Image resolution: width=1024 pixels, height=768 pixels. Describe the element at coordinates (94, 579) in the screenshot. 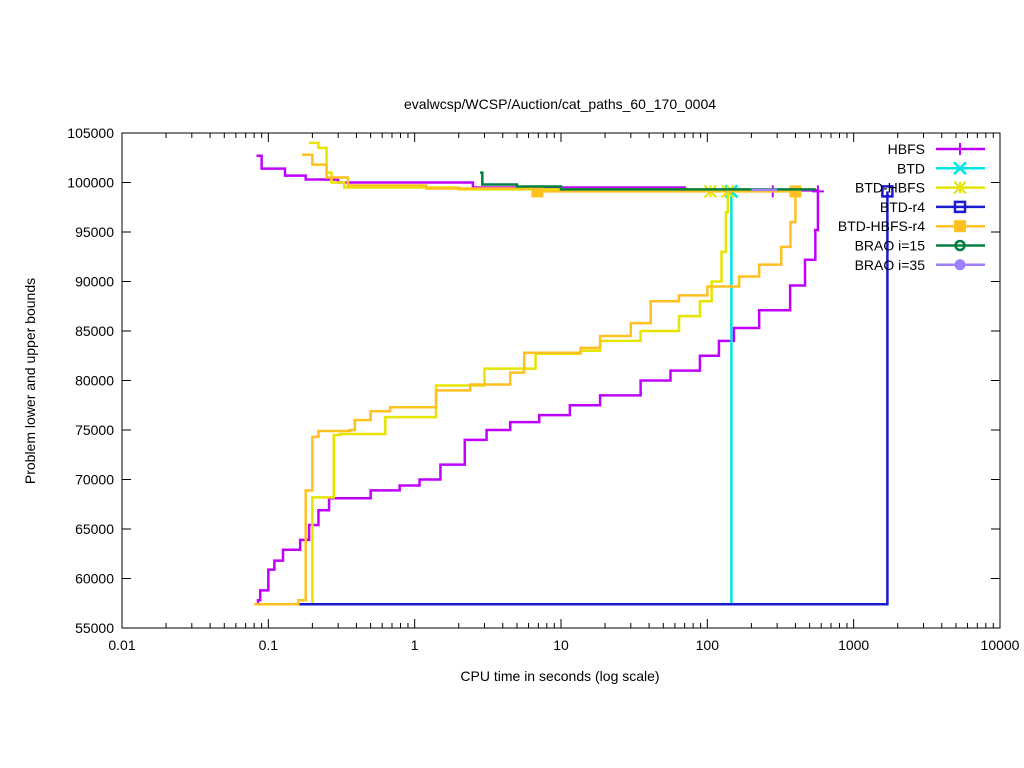

I see `y-tick-label: 60000` at that location.